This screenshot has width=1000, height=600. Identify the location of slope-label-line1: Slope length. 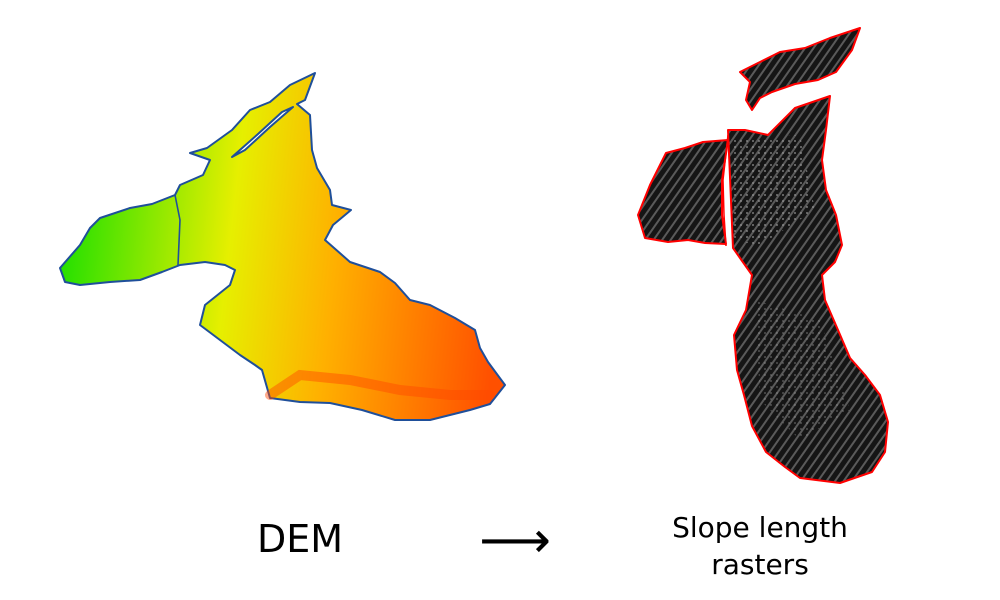
(760, 527).